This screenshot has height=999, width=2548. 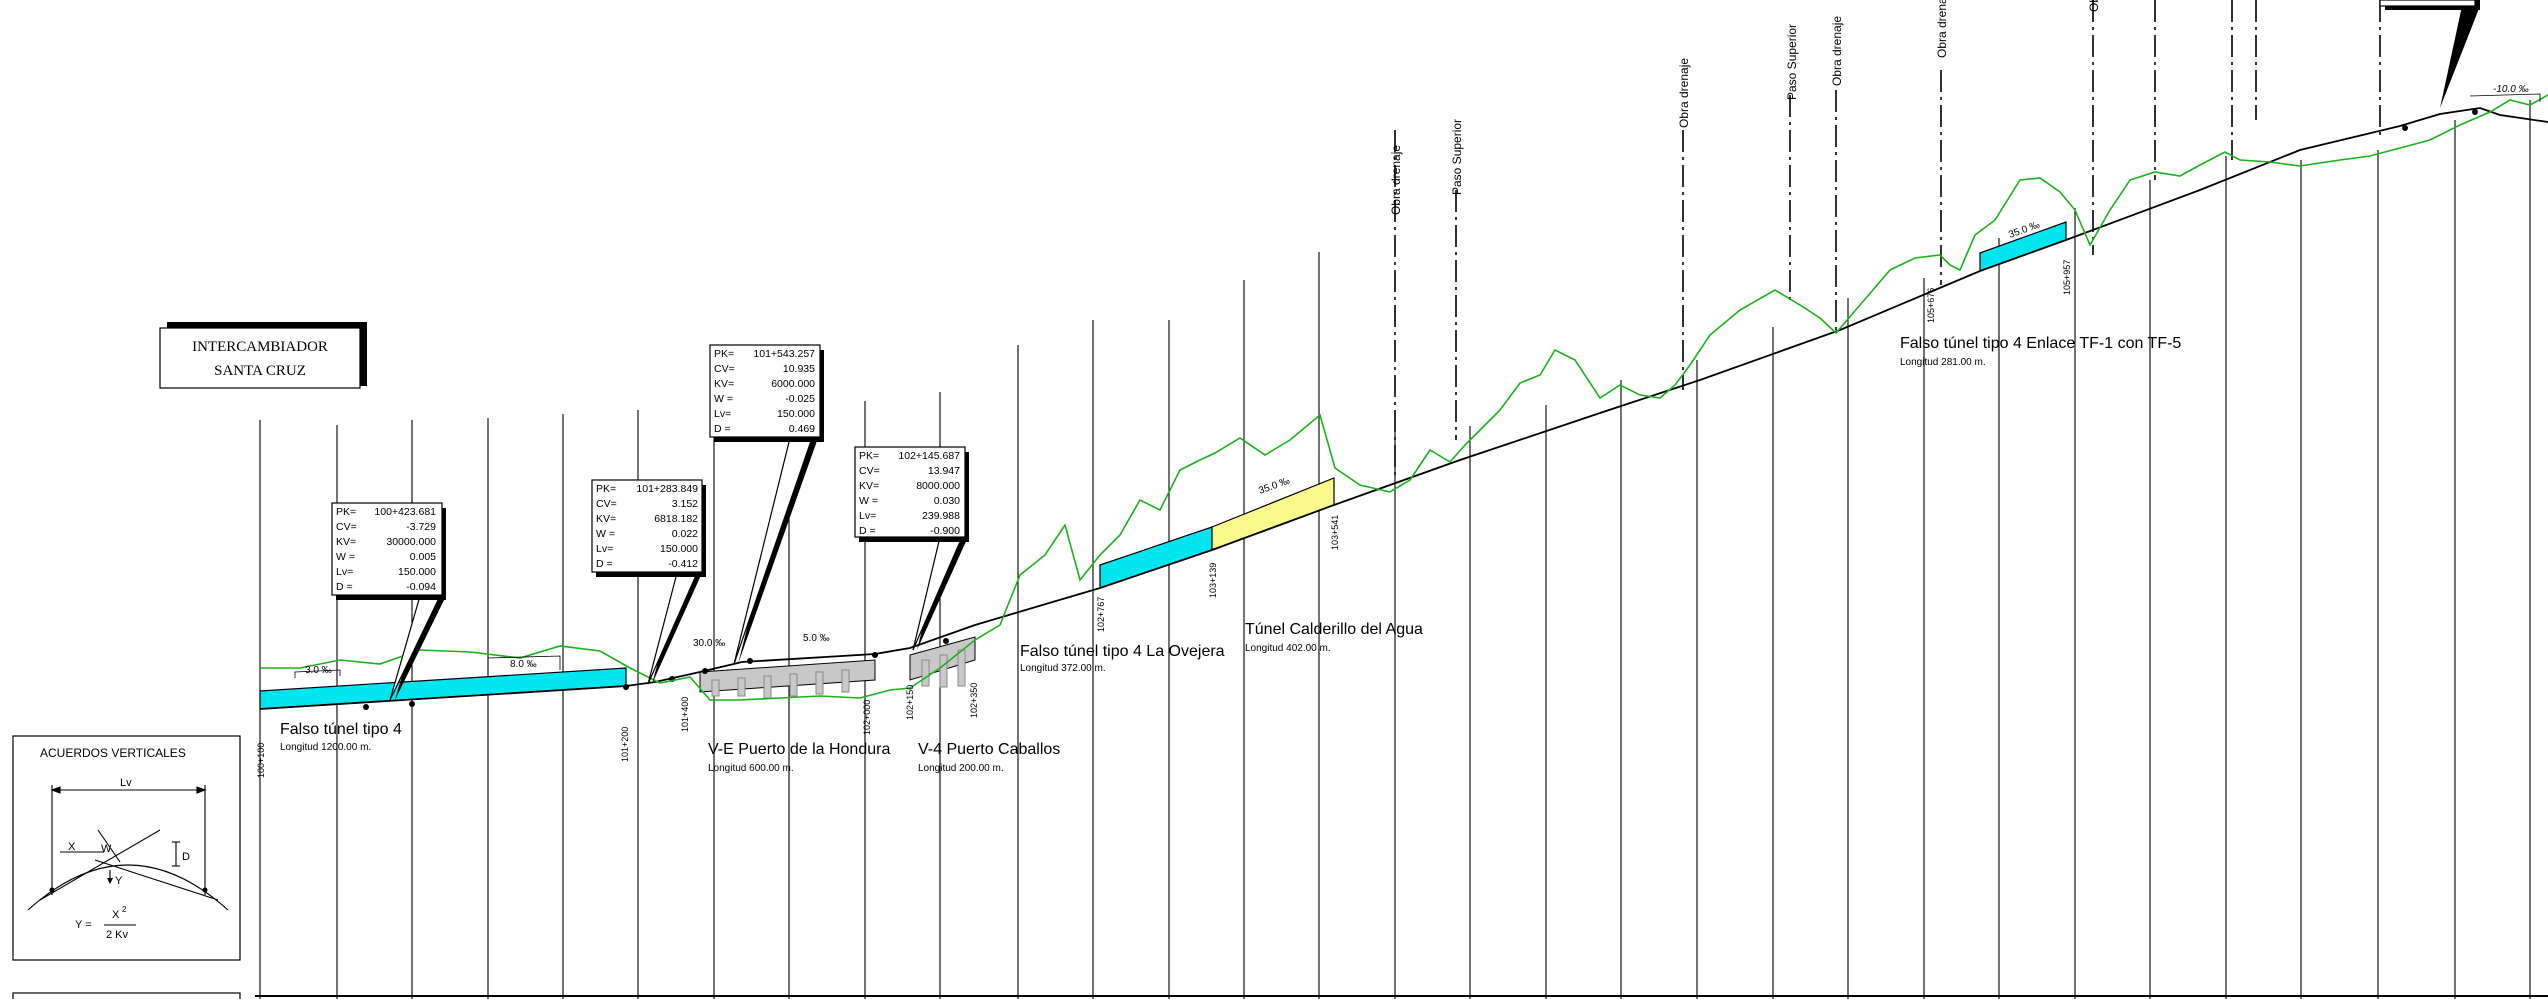 I want to click on callout-value: -3.729, so click(x=421, y=527).